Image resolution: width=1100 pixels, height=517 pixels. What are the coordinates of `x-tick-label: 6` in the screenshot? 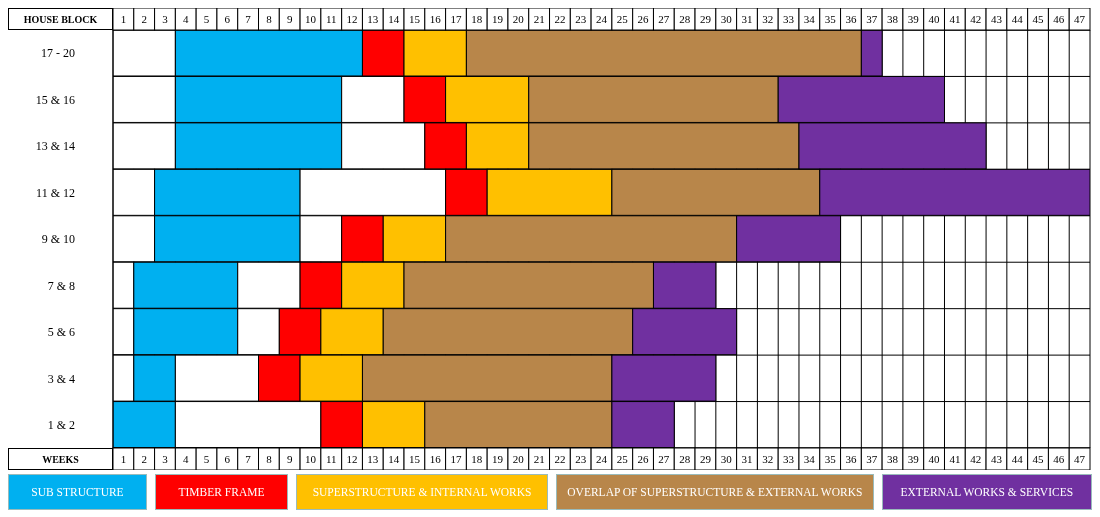 It's located at (227, 459).